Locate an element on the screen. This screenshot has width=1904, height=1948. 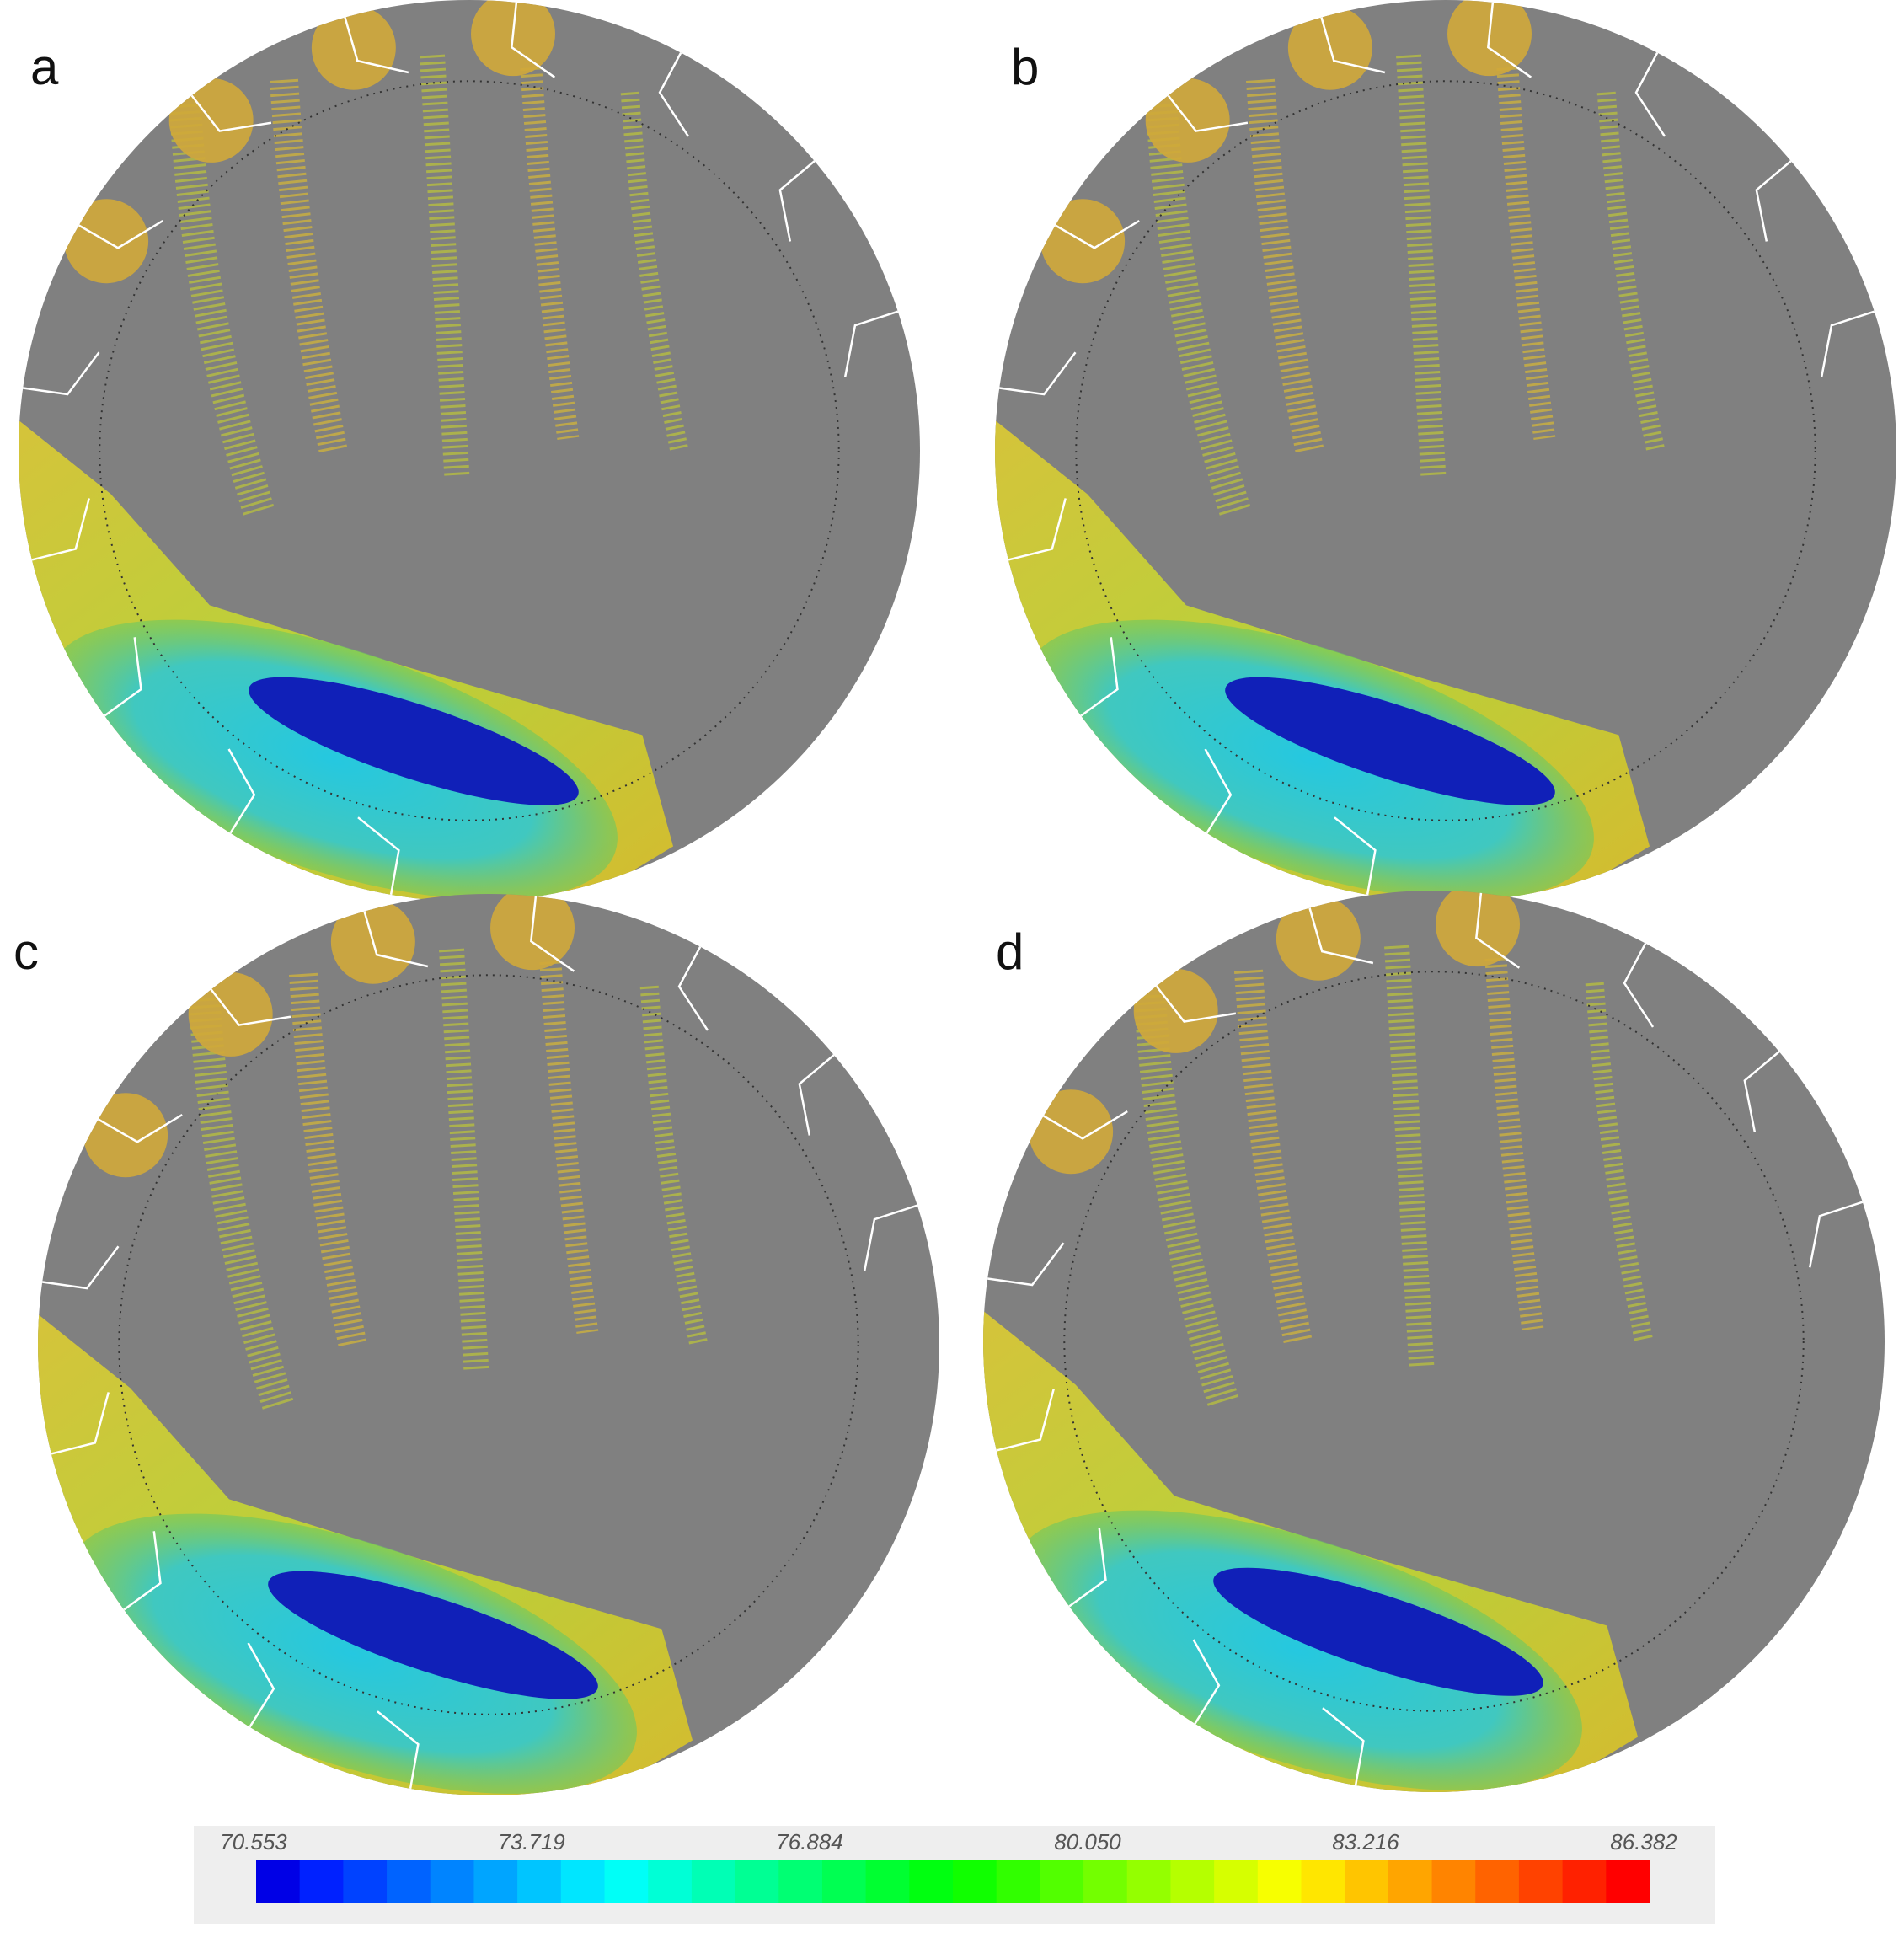
panel-label: b is located at coordinates (1025, 67).